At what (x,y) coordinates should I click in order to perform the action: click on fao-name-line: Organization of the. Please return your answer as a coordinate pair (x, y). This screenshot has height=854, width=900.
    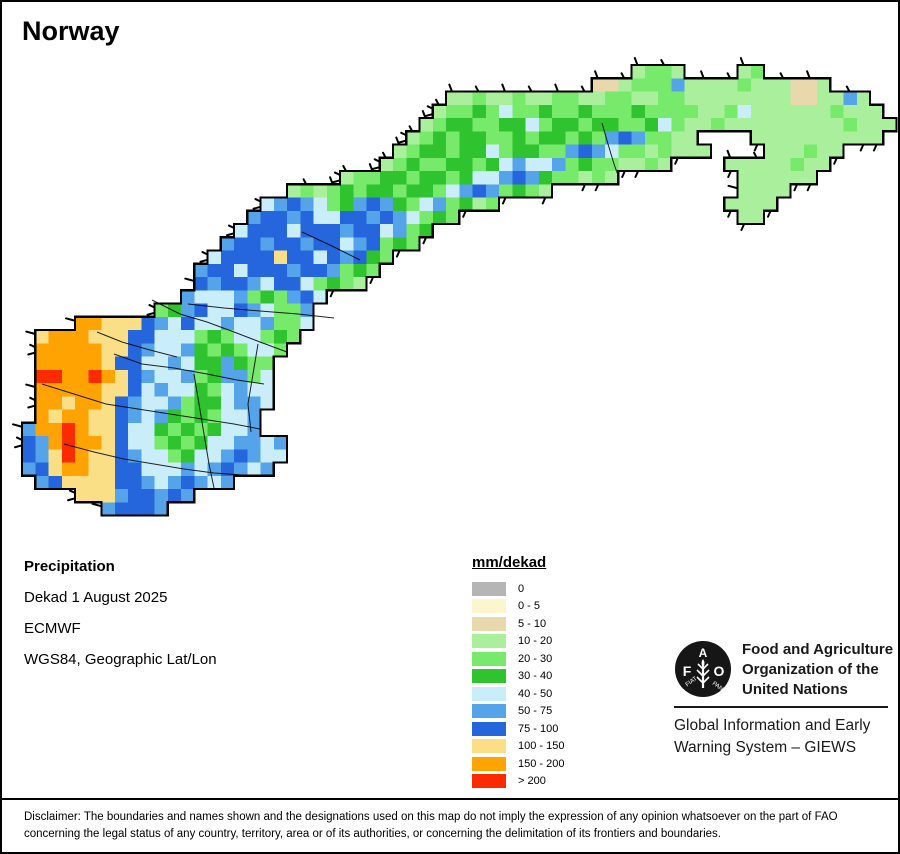
    Looking at the image, I should click on (810, 669).